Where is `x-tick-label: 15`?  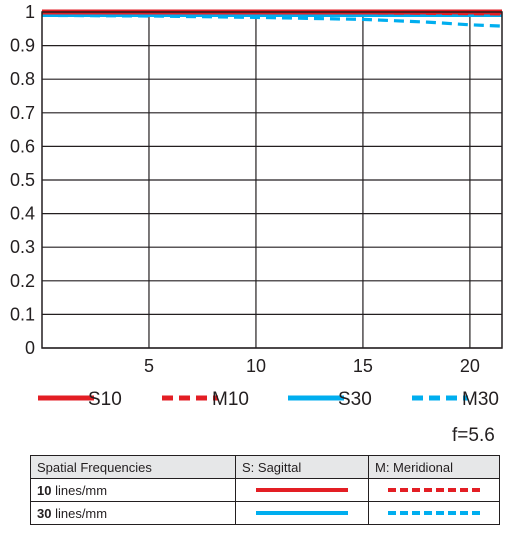 x-tick-label: 15 is located at coordinates (363, 366).